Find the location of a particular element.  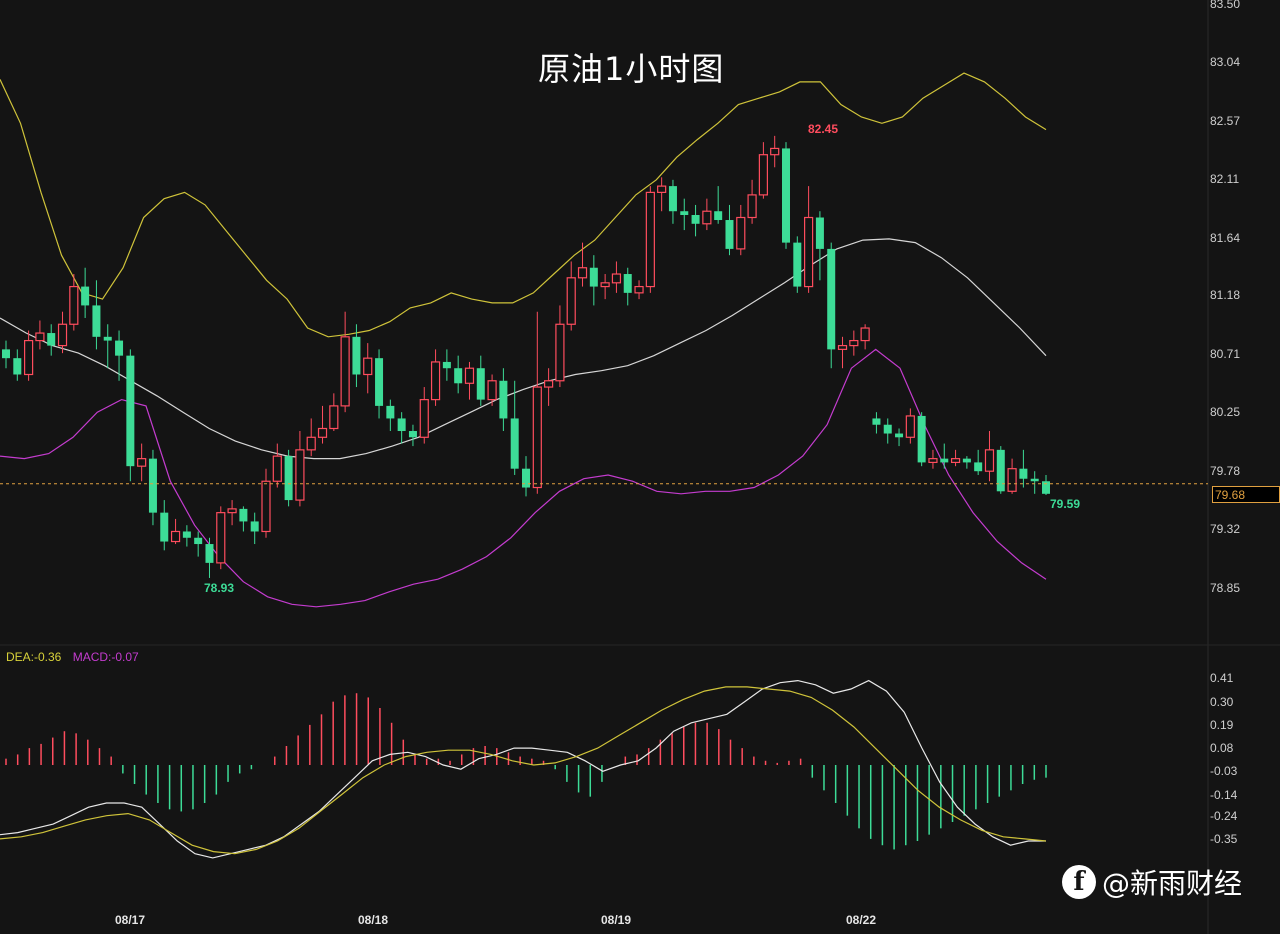

macd-tick-label: -0.14 is located at coordinates (1224, 794).